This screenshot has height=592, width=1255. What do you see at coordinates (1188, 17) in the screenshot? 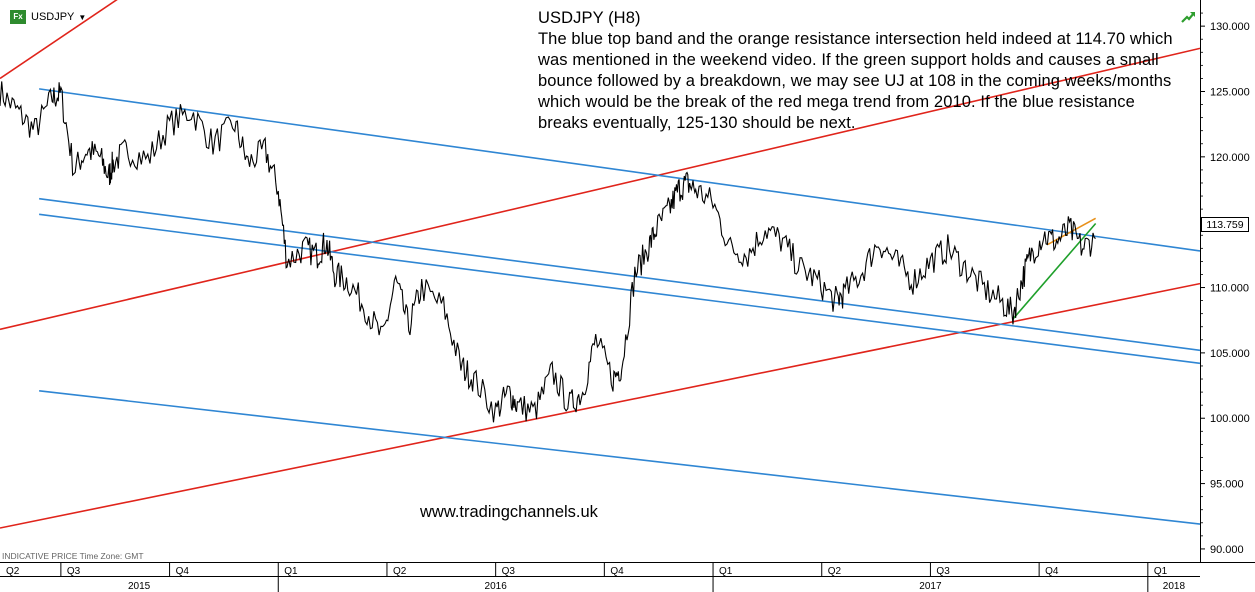
I see `trend-up-icon` at bounding box center [1188, 17].